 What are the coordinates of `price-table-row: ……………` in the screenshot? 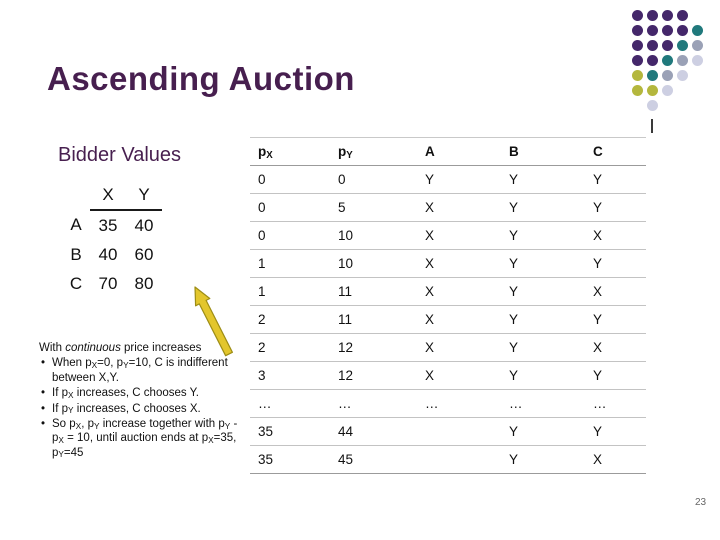 It's located at (448, 403).